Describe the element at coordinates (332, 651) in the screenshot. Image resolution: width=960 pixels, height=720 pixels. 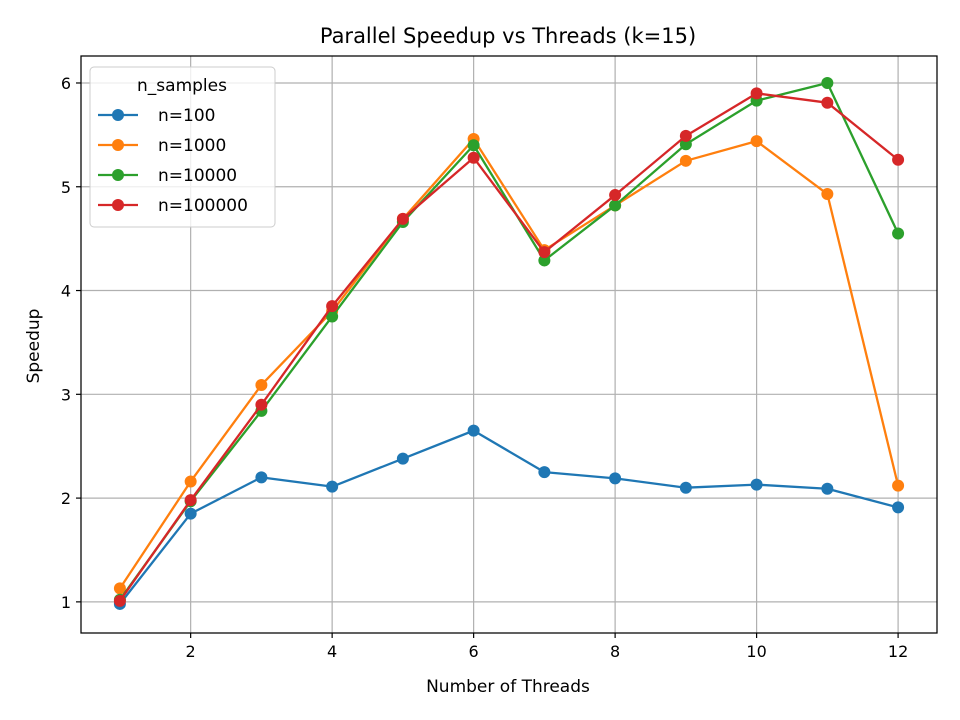
I see `x-tick-label: 4` at that location.